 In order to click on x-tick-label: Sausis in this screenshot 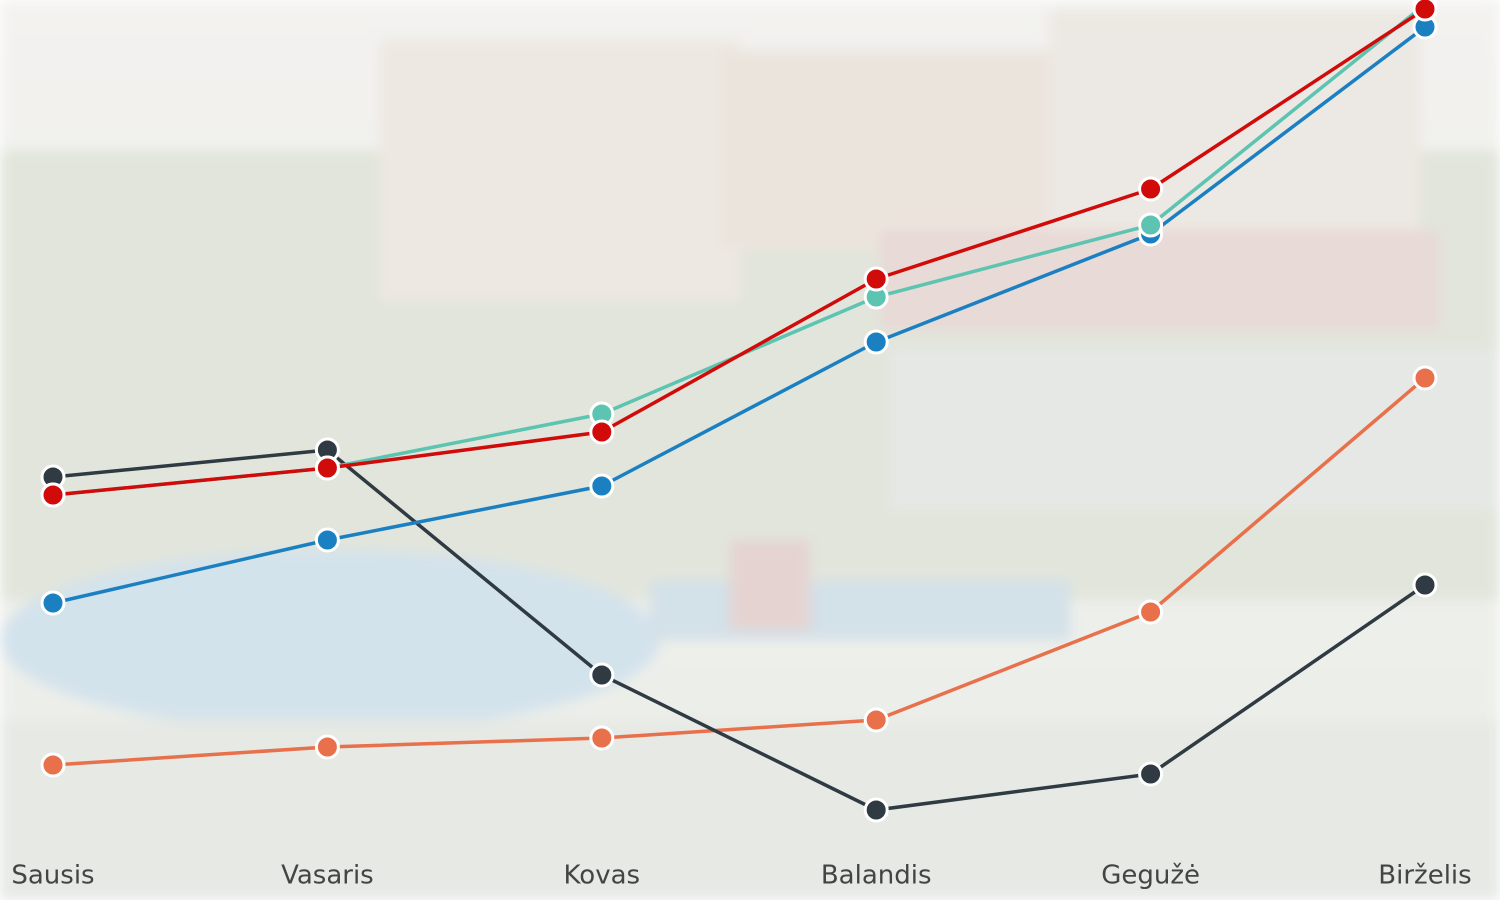, I will do `click(52, 876)`.